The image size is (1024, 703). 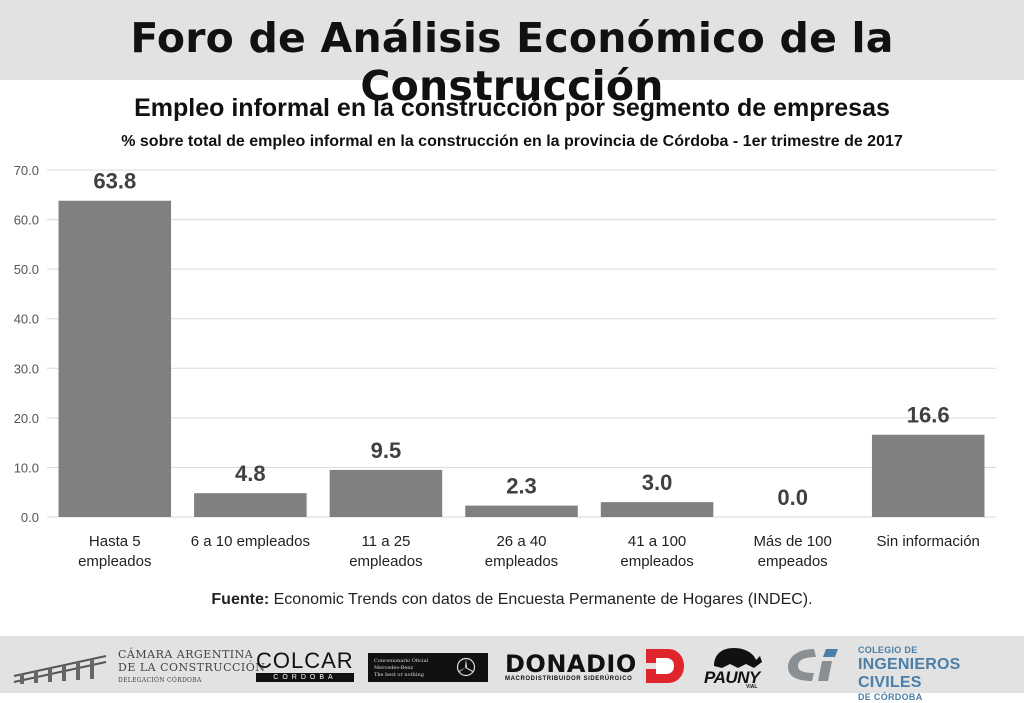 What do you see at coordinates (521, 541) in the screenshot?
I see `x-tick-label: 26 a 40` at bounding box center [521, 541].